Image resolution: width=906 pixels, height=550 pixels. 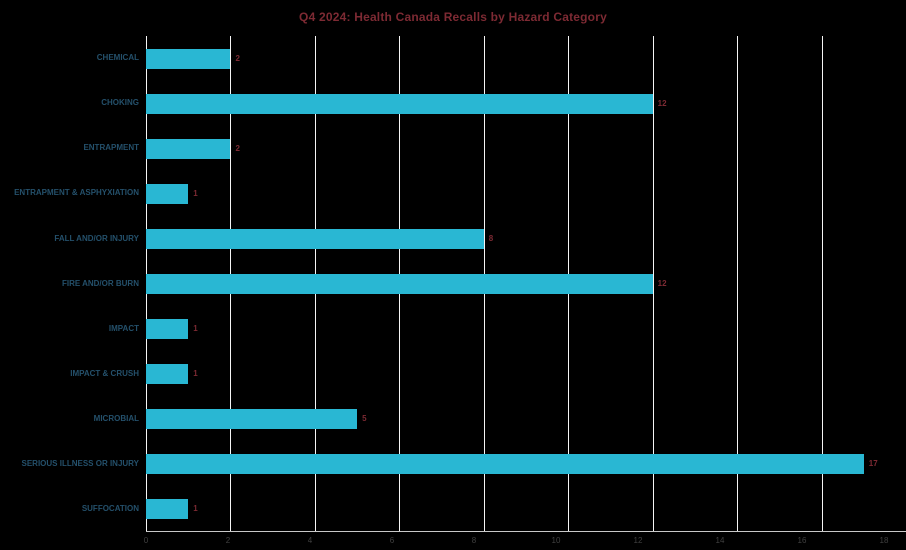 I want to click on x-tick-label: 18, so click(x=884, y=540).